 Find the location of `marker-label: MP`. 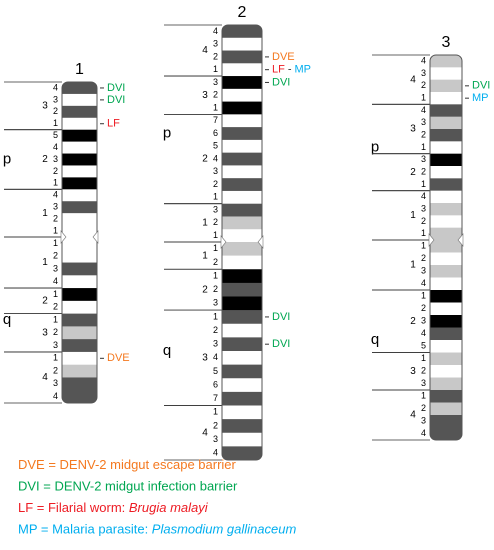

marker-label: MP is located at coordinates (303, 70).